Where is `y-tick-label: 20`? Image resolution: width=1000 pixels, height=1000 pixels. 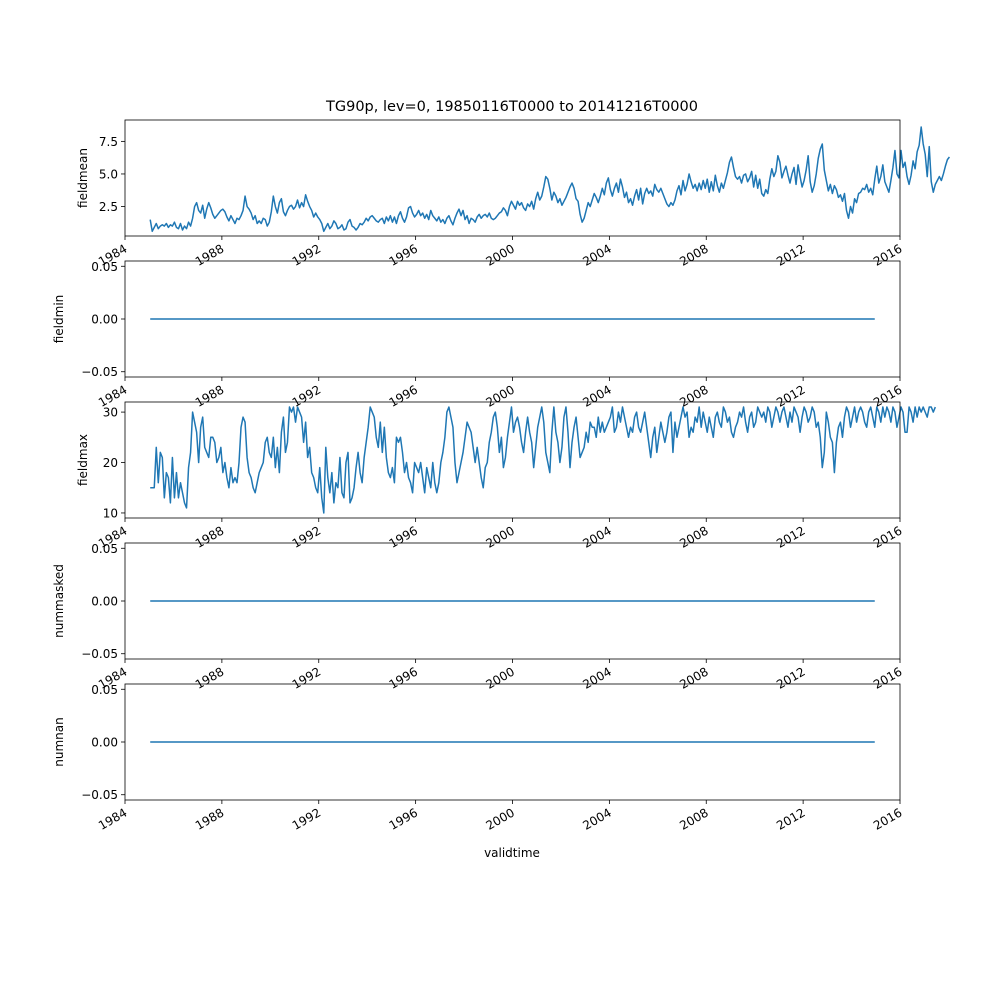
y-tick-label: 20 is located at coordinates (110, 463).